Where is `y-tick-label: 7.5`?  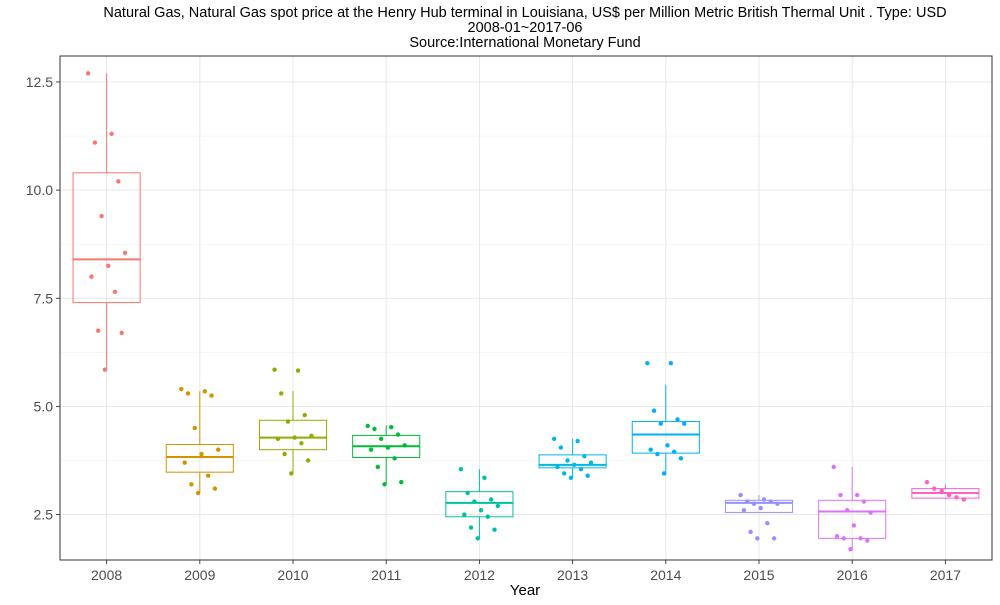
y-tick-label: 7.5 is located at coordinates (44, 298).